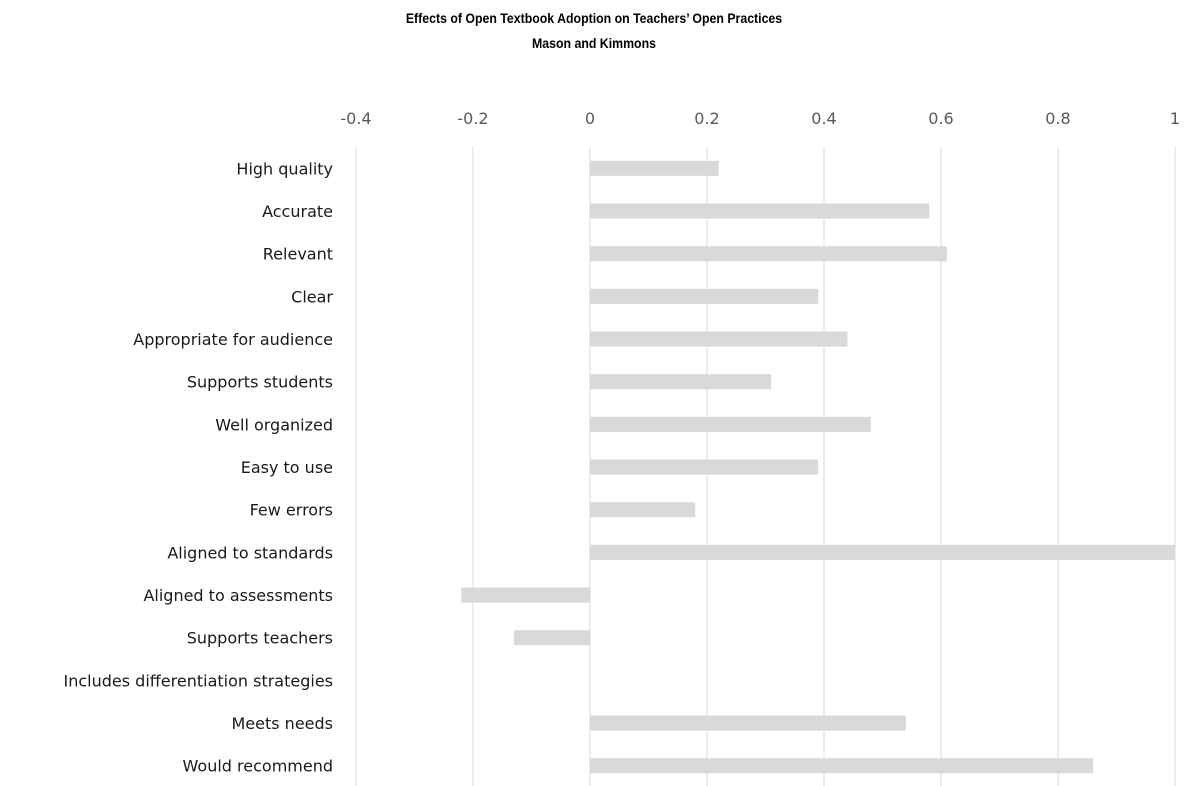 This screenshot has width=1188, height=786. I want to click on chart-subtitle: Mason and Kimmons, so click(594, 43).